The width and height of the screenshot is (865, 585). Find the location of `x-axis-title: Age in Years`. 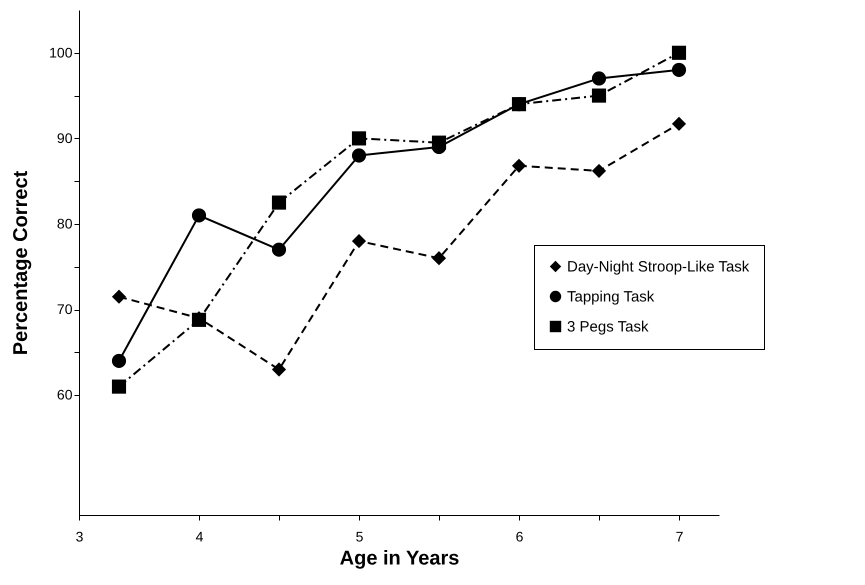

x-axis-title: Age in Years is located at coordinates (400, 559).